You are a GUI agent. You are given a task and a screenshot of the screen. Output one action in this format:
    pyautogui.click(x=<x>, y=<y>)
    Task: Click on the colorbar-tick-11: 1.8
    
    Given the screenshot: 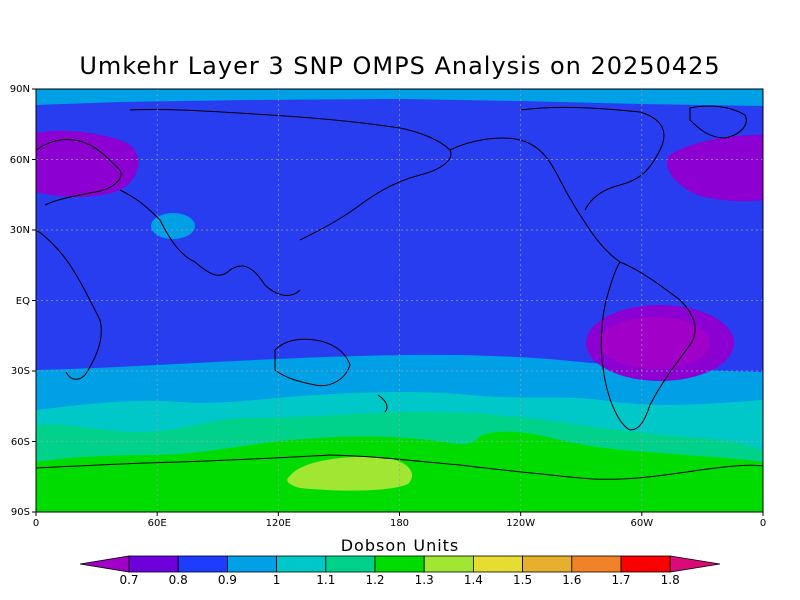 What is the action you would take?
    pyautogui.click(x=670, y=580)
    